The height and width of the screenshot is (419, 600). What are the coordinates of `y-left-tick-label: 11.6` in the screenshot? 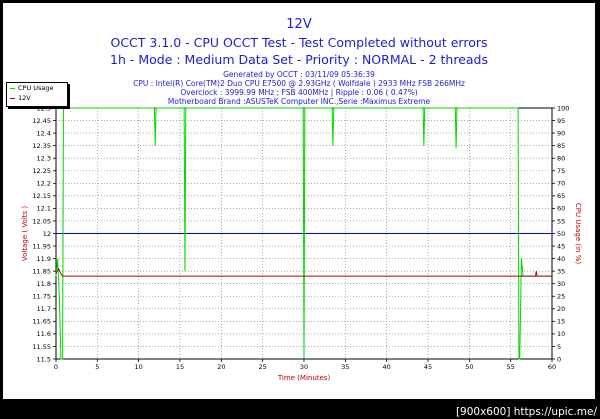 It's located at (44, 334).